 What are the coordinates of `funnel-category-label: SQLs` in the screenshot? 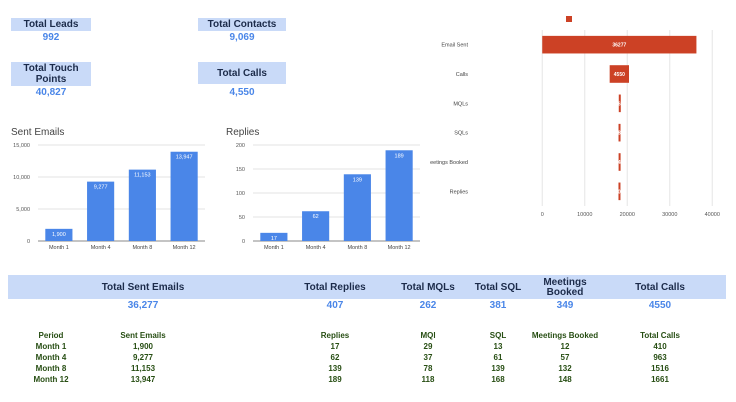 It's located at (461, 134).